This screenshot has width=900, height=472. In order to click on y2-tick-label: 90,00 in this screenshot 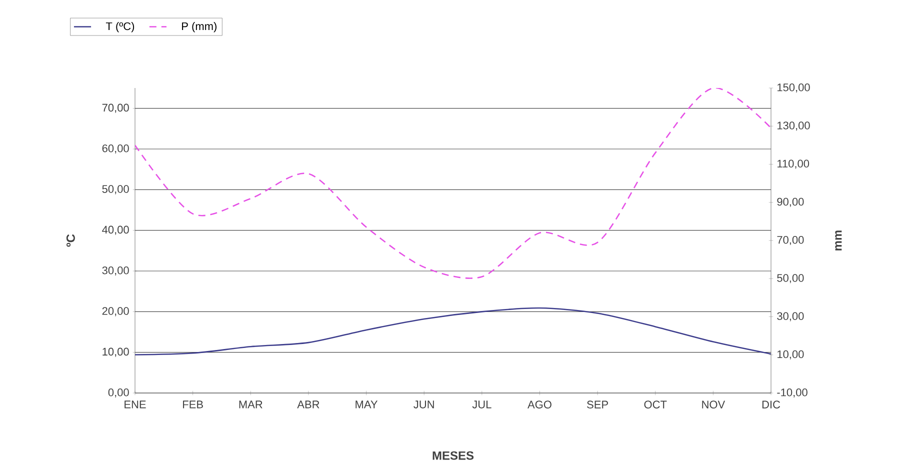, I will do `click(790, 202)`.